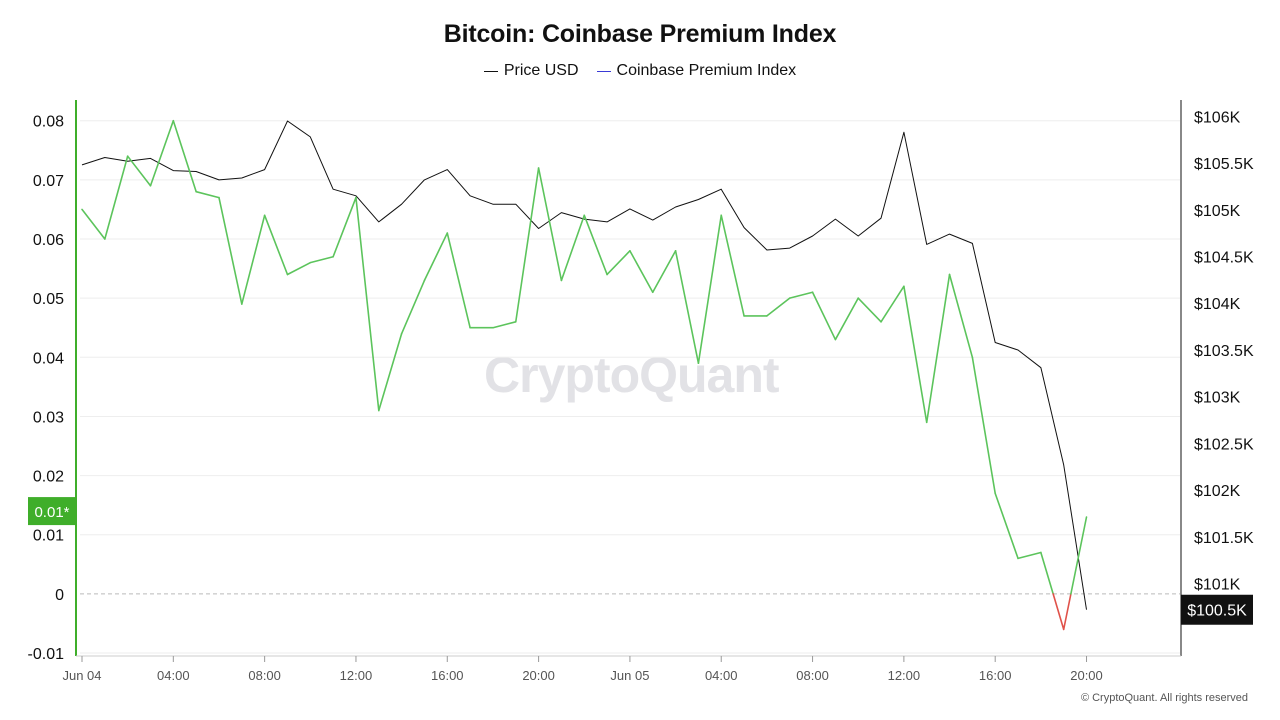 This screenshot has width=1280, height=720. What do you see at coordinates (1224, 164) in the screenshot?
I see `right-tick-label: $105.5K` at bounding box center [1224, 164].